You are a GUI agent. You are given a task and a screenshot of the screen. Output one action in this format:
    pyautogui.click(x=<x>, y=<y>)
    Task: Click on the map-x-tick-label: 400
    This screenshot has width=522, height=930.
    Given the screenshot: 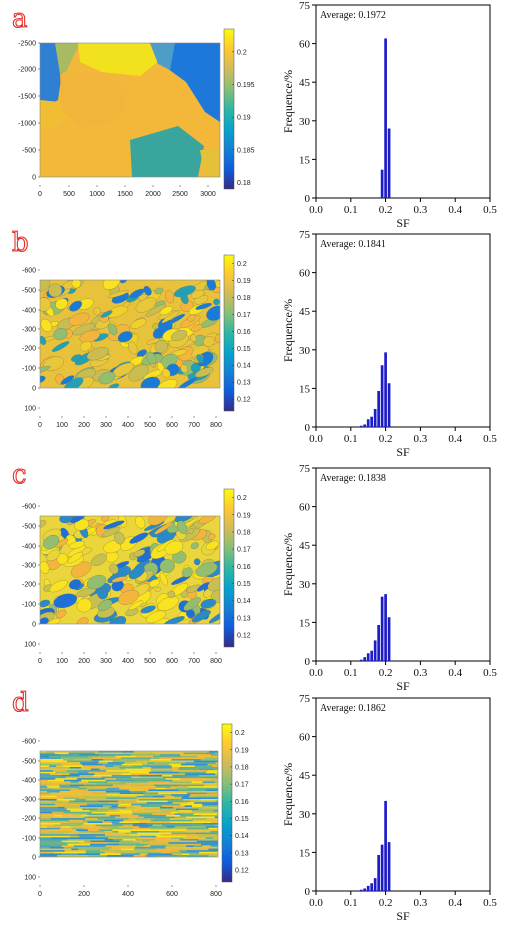 What is the action you would take?
    pyautogui.click(x=128, y=425)
    